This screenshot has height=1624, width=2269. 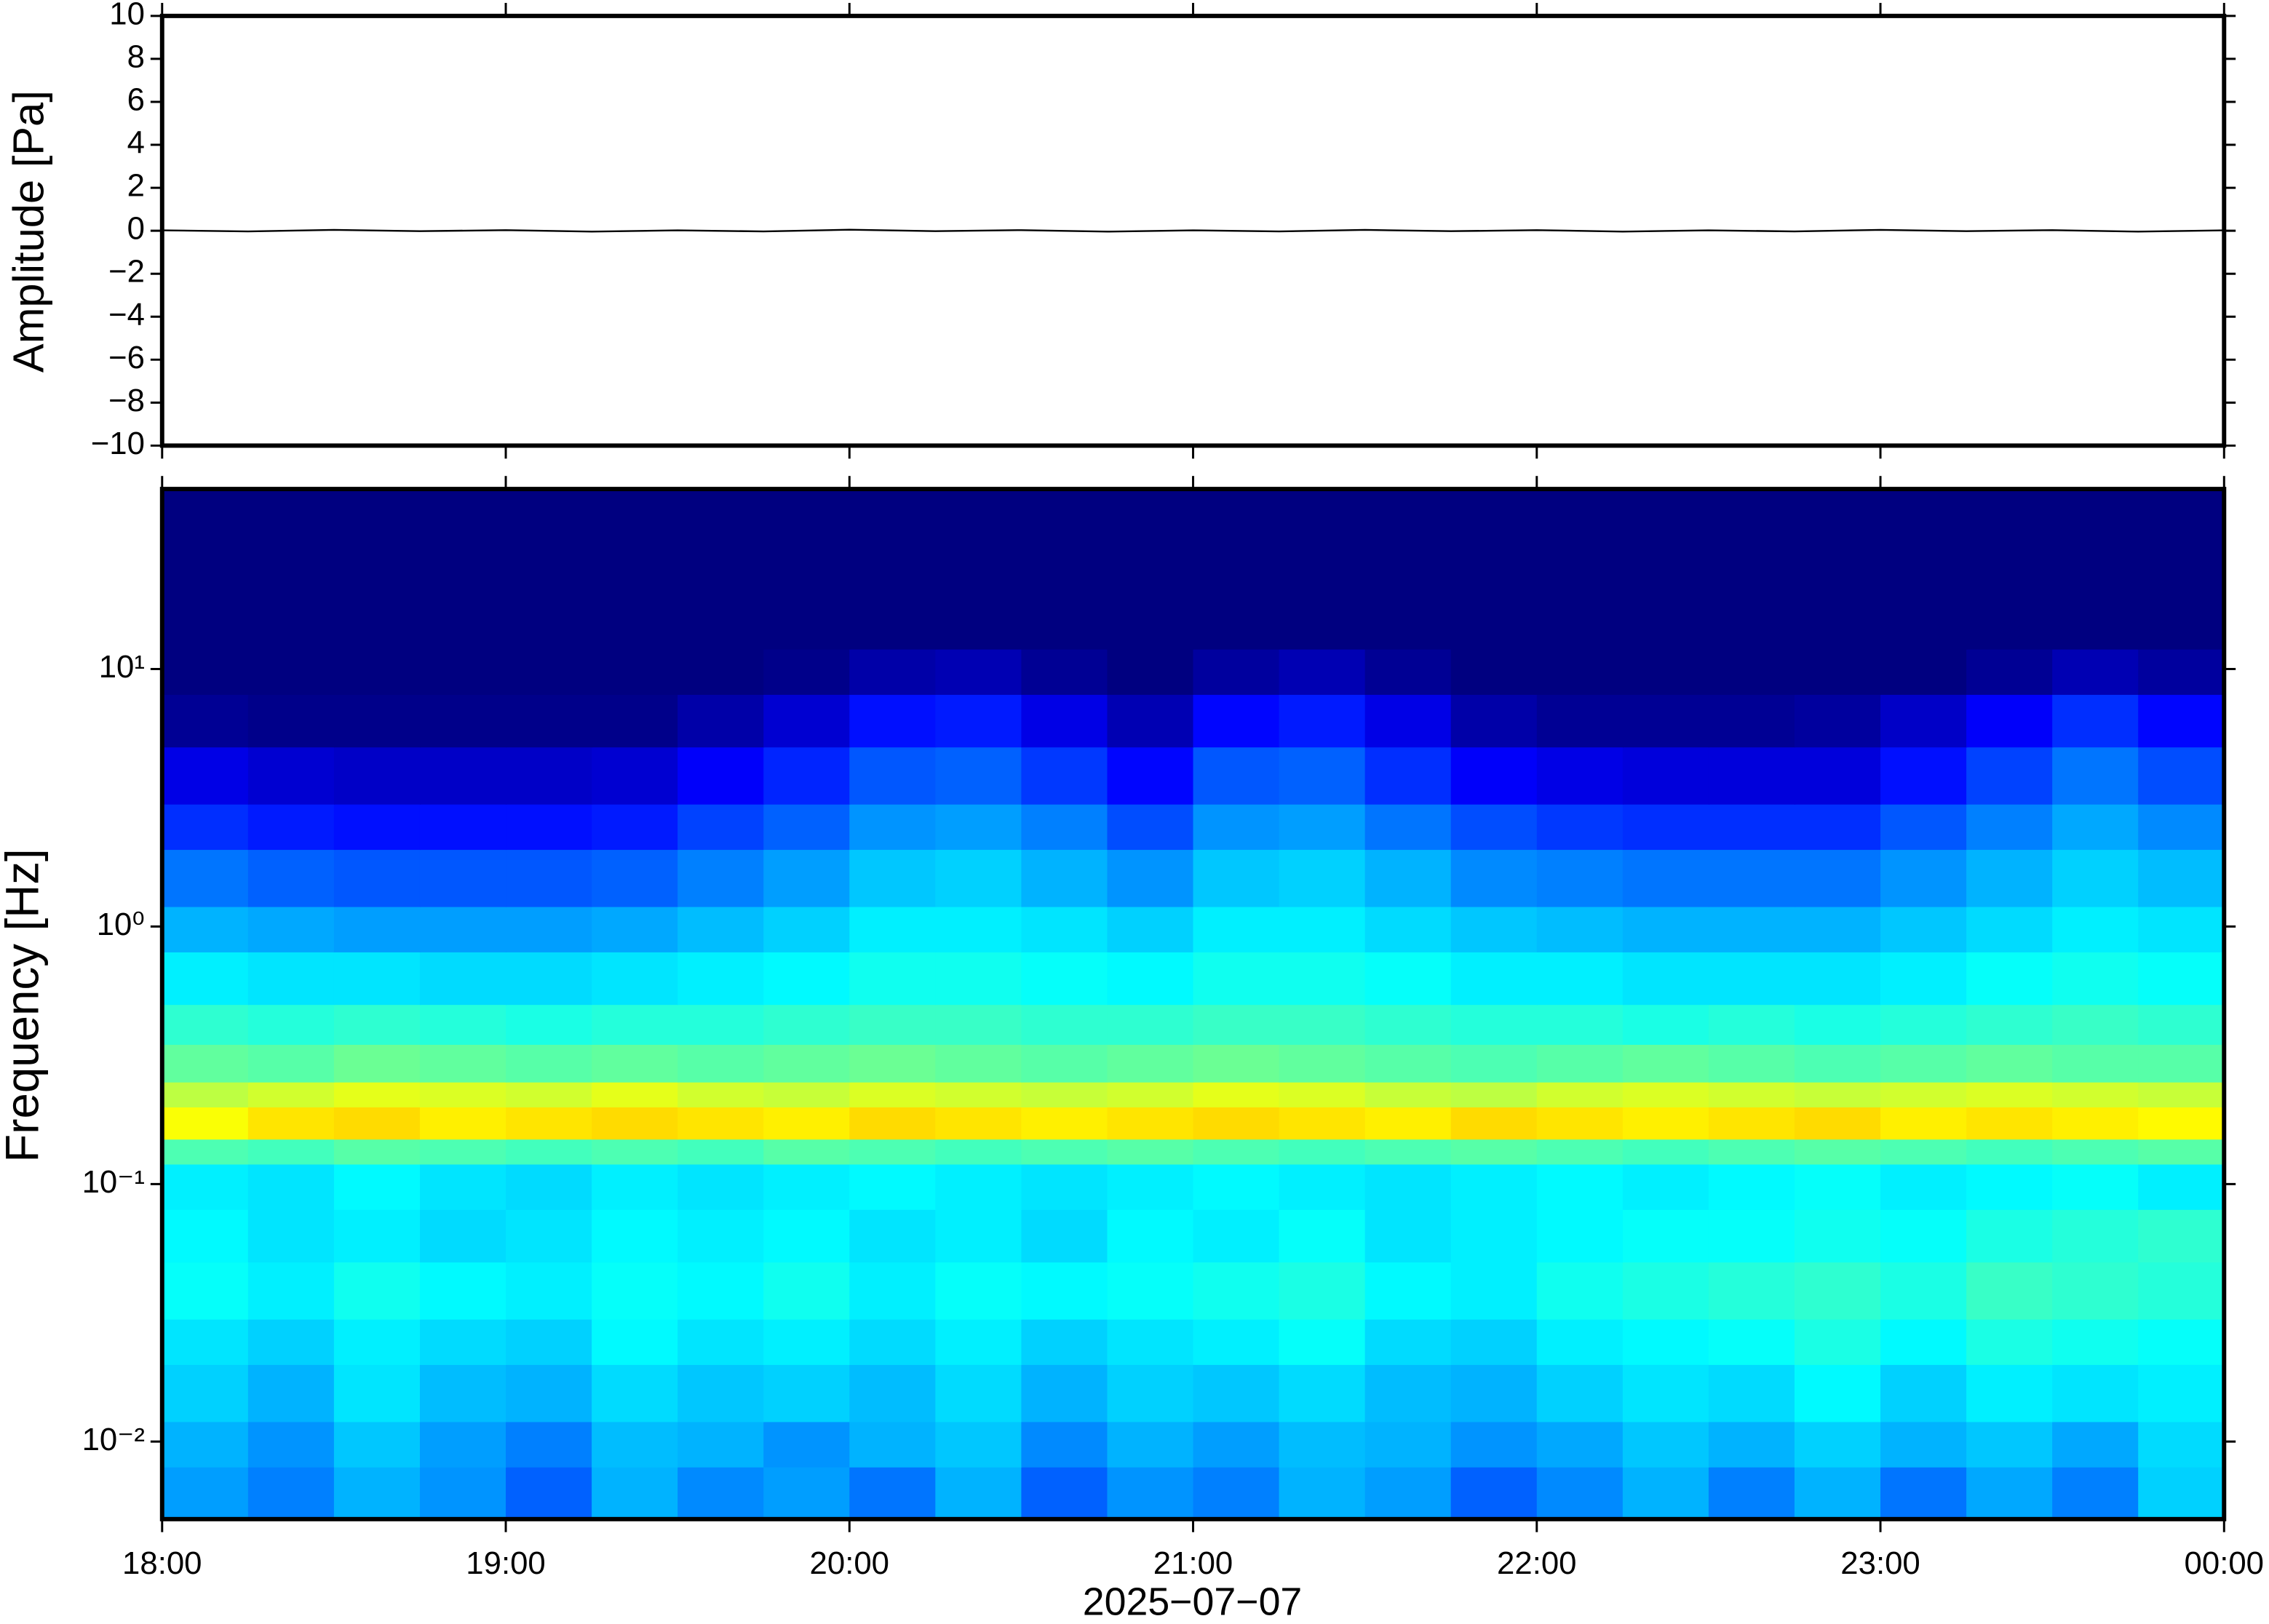 I want to click on x-tick-label: 00:00, so click(x=2224, y=1563).